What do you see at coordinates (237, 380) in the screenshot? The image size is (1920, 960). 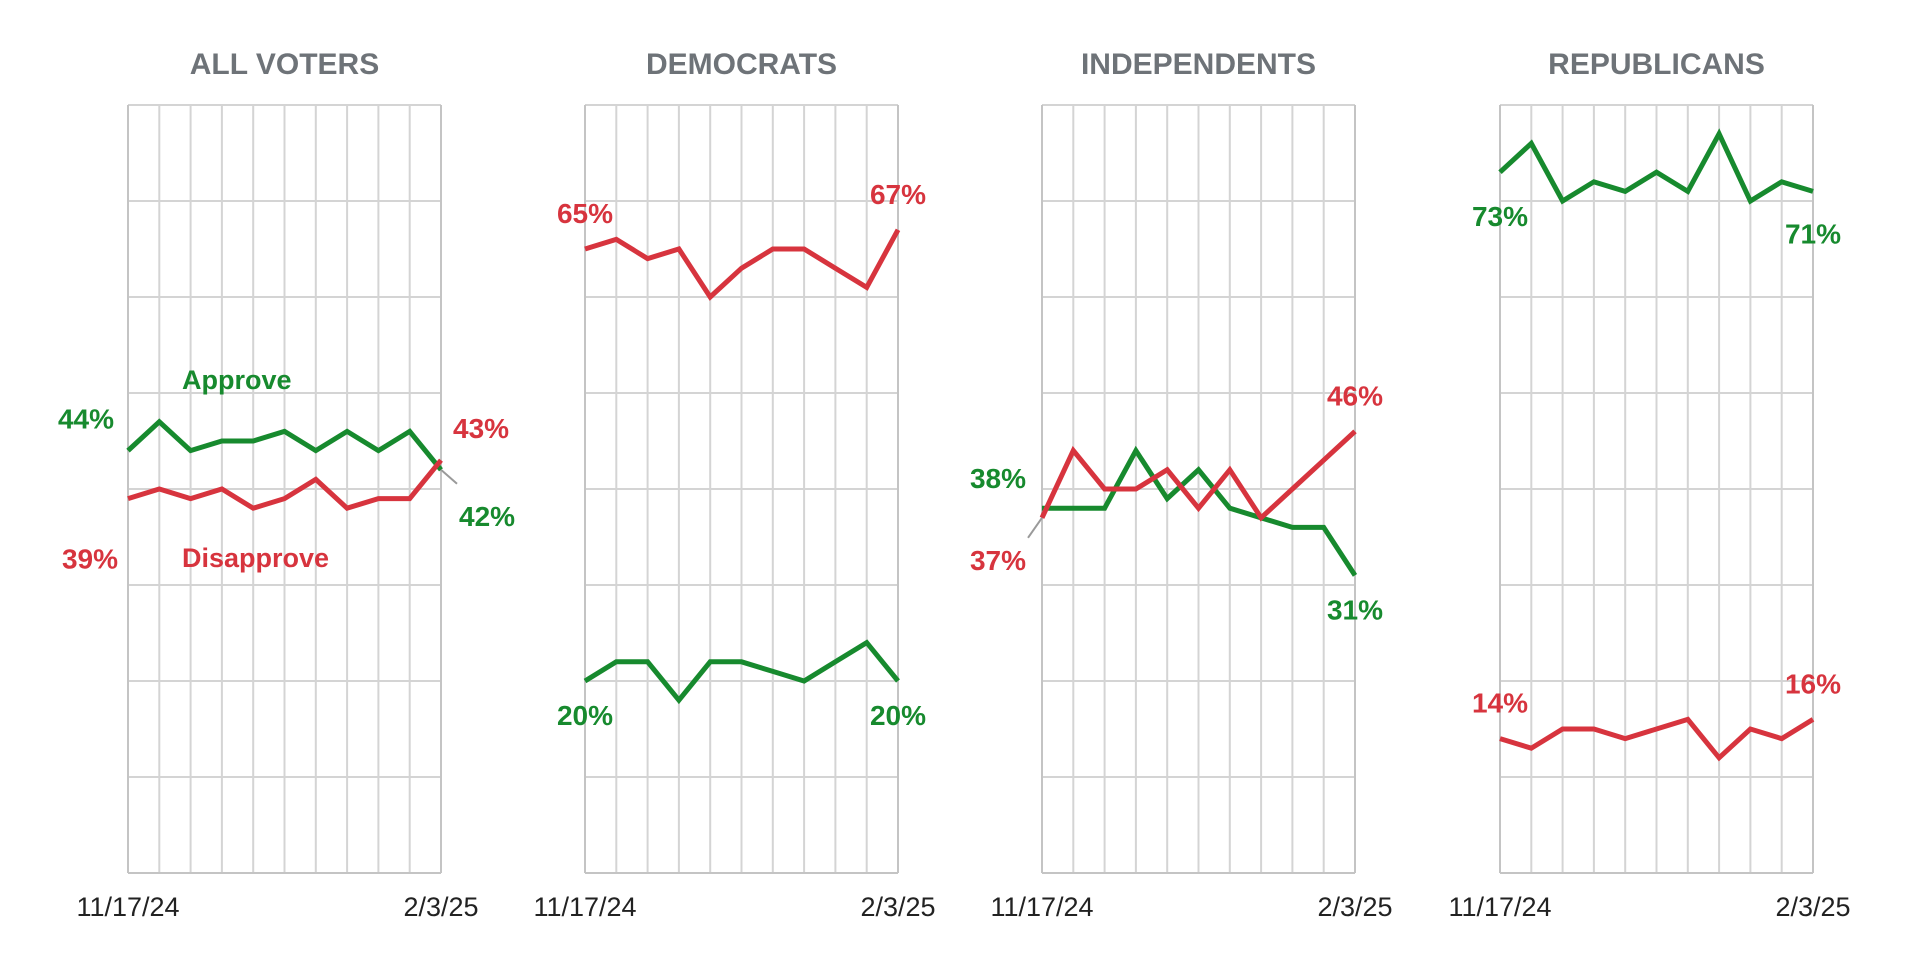 I see `series-label-approve: Approve` at bounding box center [237, 380].